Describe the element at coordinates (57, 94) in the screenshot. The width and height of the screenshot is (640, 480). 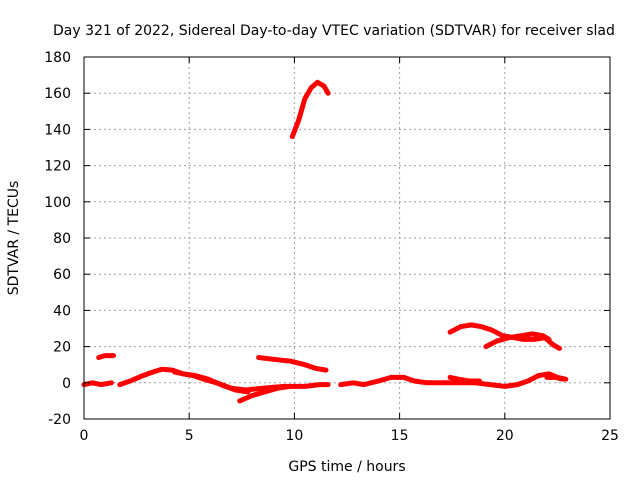
I see `y-tick-label: 160` at that location.